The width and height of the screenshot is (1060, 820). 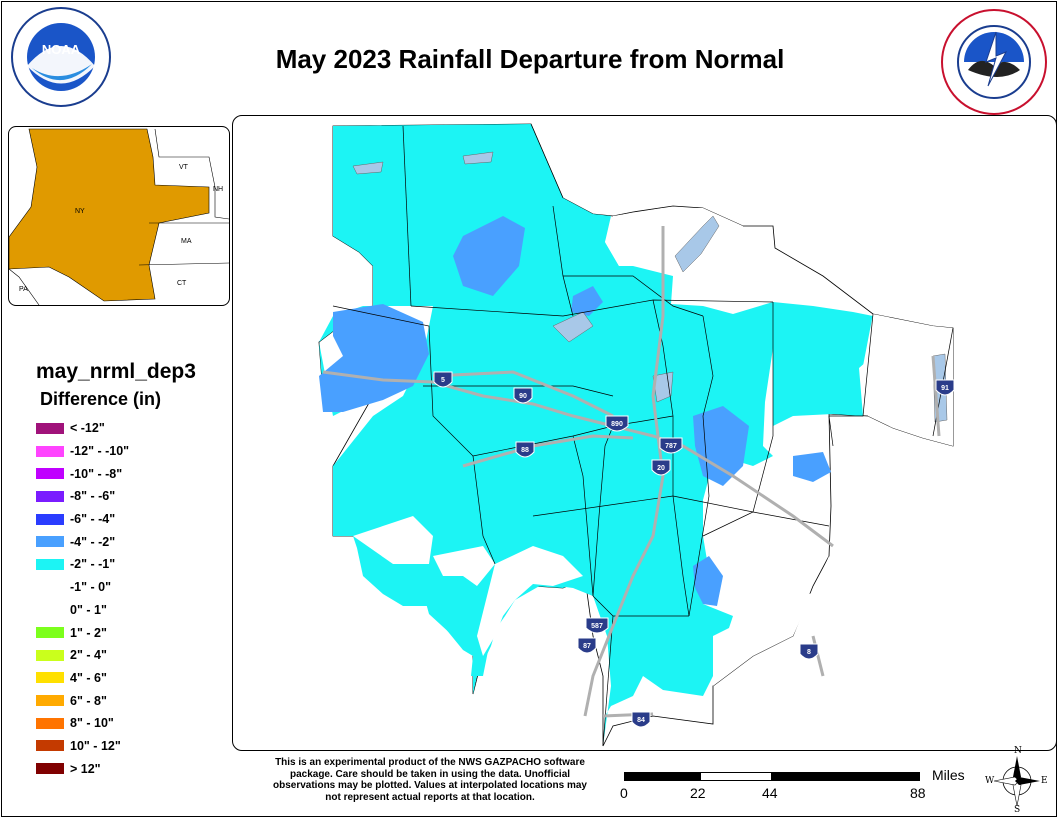 I want to click on scale-unit: Miles, so click(x=948, y=775).